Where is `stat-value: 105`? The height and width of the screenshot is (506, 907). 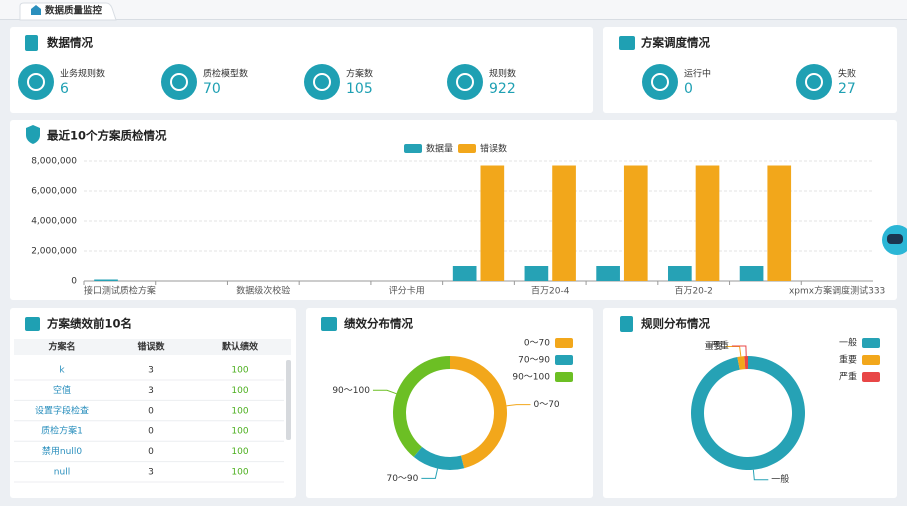 stat-value: 105 is located at coordinates (359, 89).